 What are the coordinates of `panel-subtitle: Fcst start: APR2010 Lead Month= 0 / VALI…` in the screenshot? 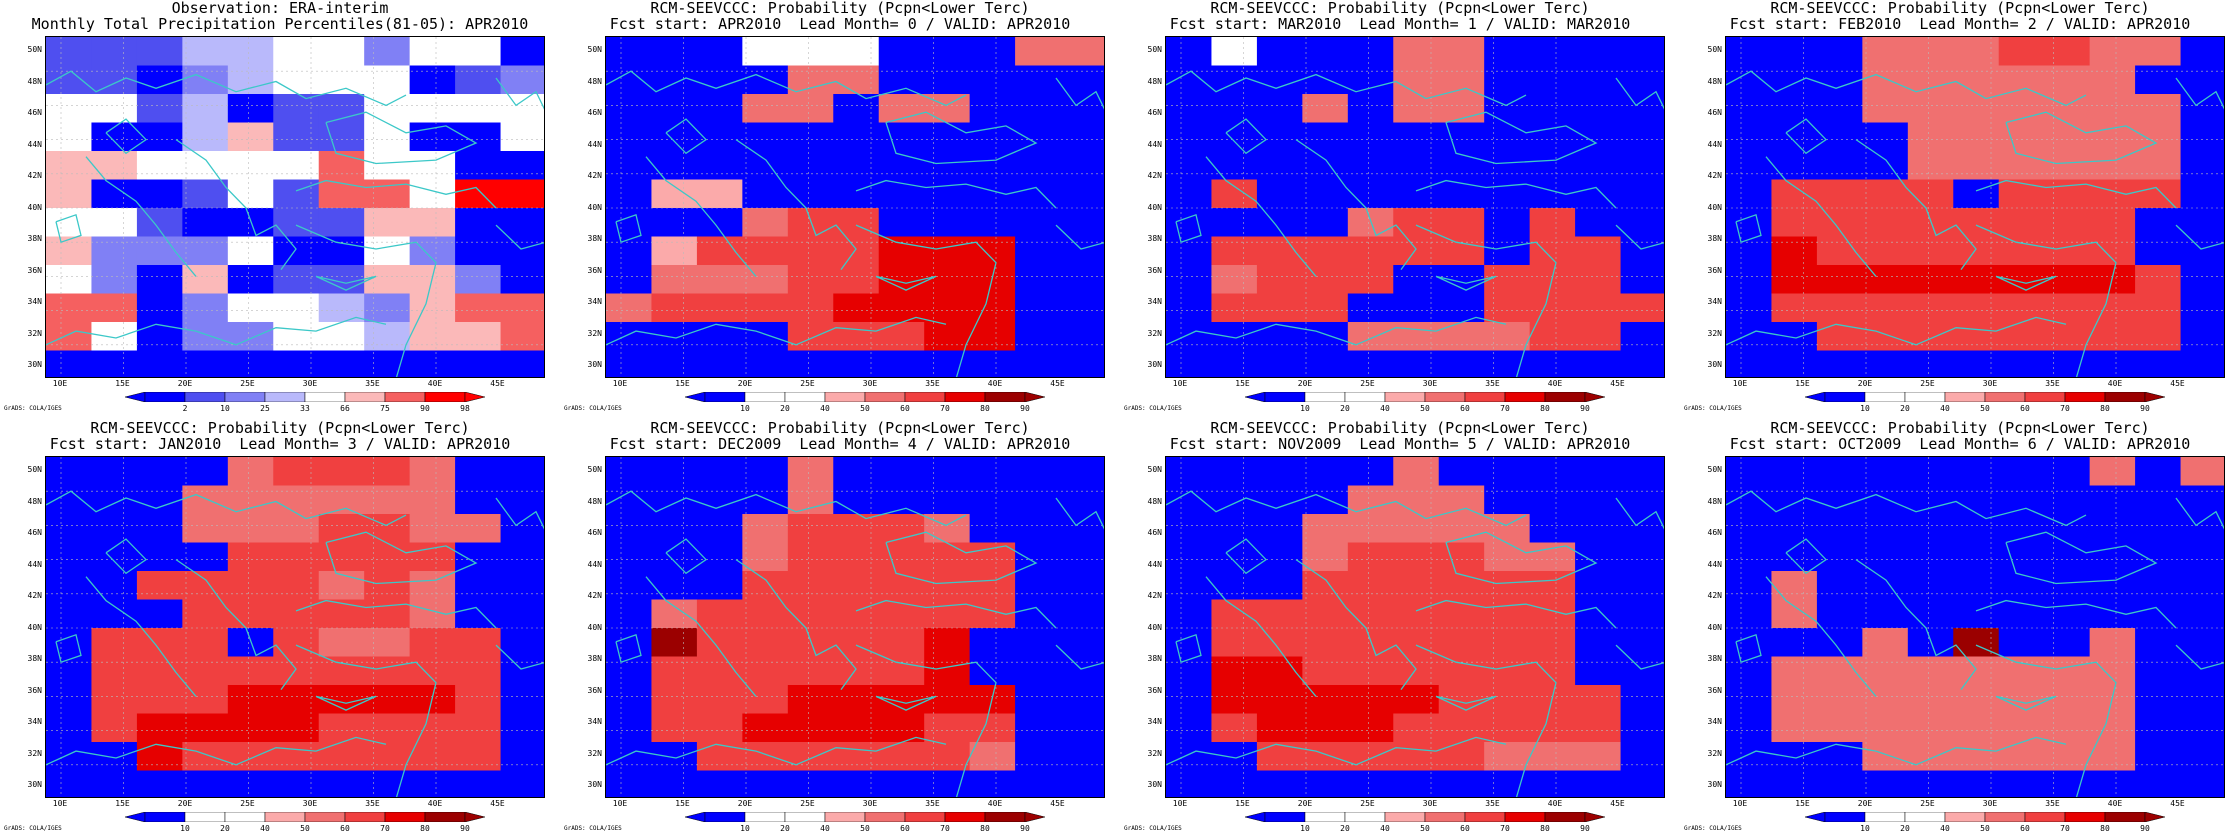 It's located at (840, 24).